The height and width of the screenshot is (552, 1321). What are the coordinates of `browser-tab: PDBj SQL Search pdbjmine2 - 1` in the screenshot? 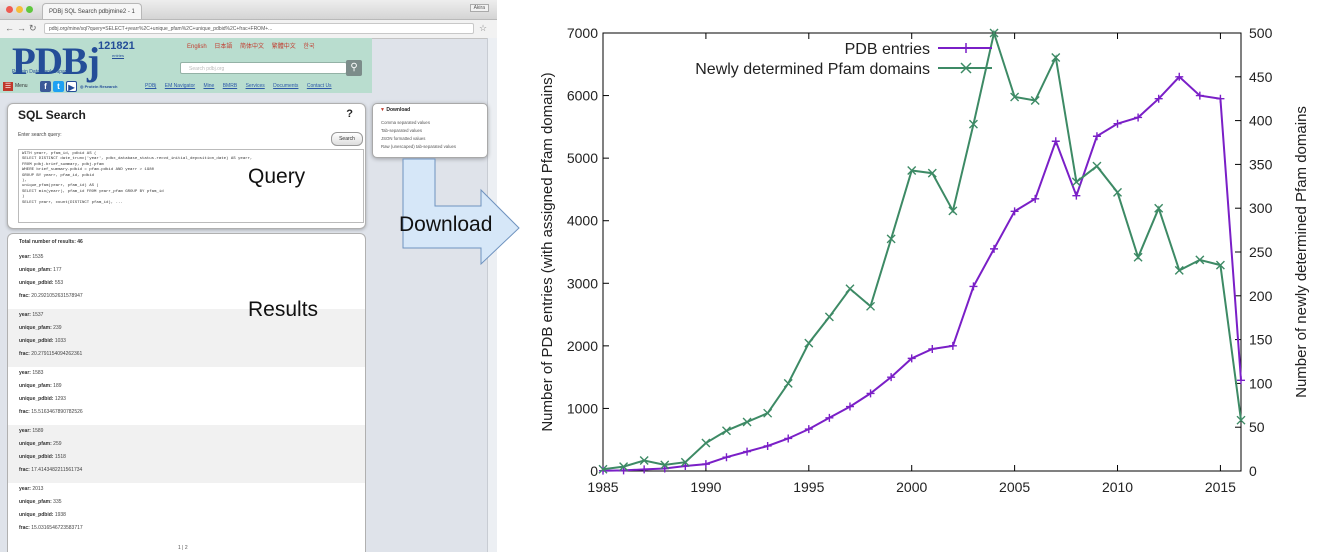 It's located at (92, 11).